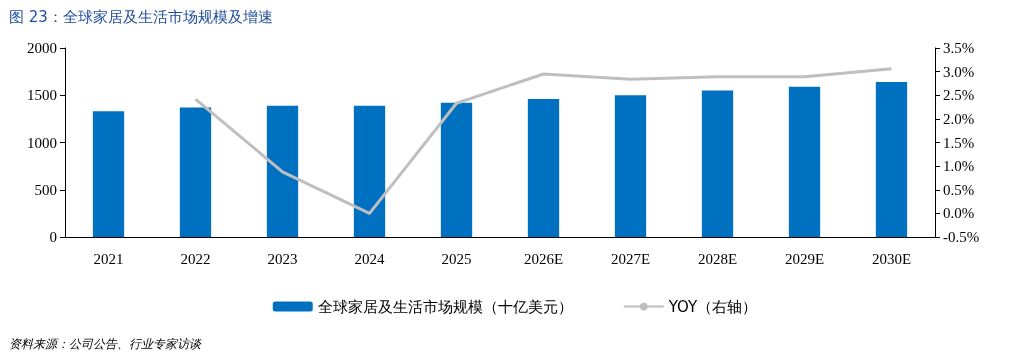 This screenshot has height=359, width=1030. I want to click on x-tick-label: 2023, so click(282, 258).